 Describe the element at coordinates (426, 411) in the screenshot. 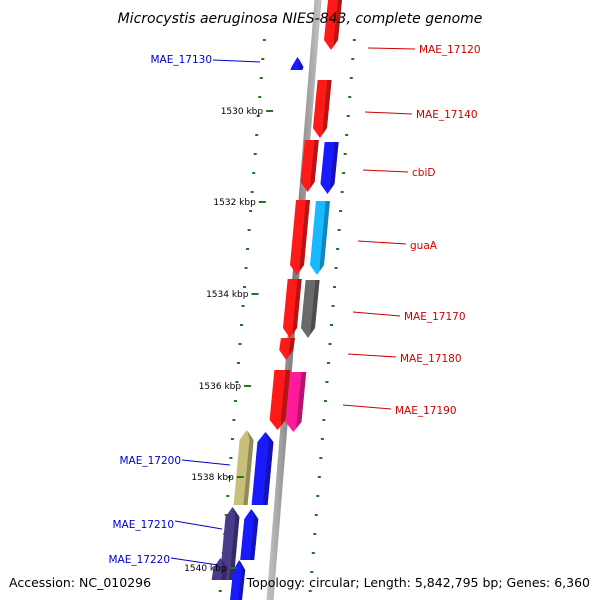

I see `gene-label: MAE_17190` at that location.